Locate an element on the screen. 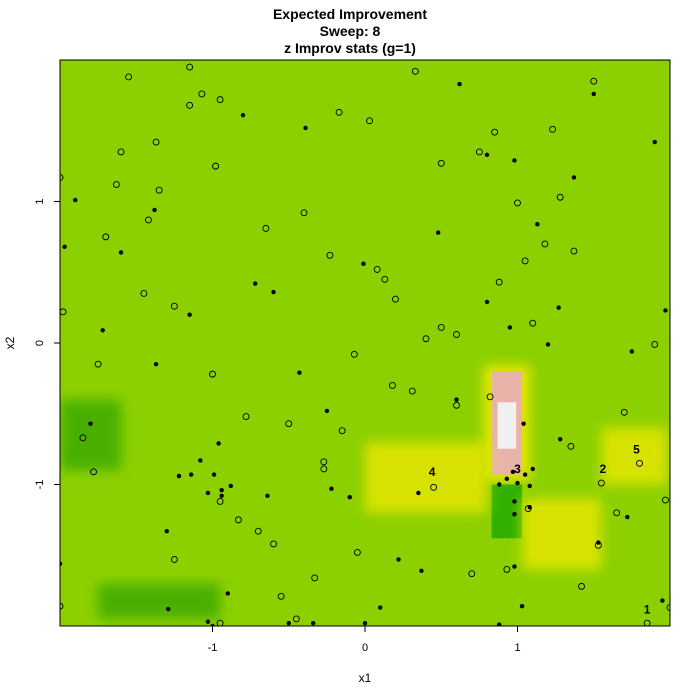 This screenshot has height=700, width=700. y-axis: -1 0 1 is located at coordinates (47, 343).